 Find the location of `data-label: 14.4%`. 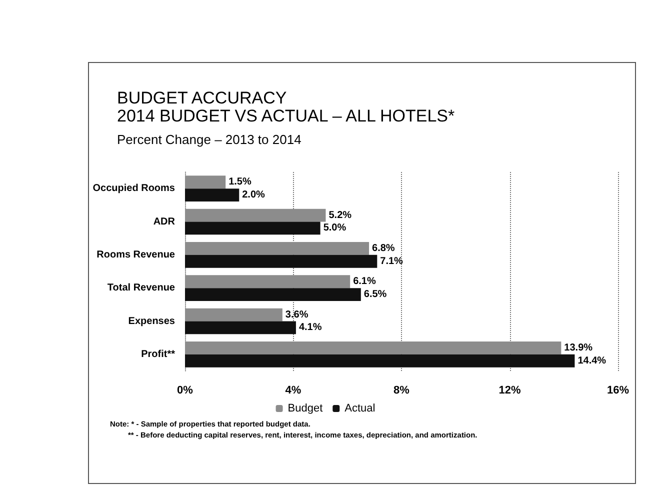

data-label: 14.4% is located at coordinates (592, 360).